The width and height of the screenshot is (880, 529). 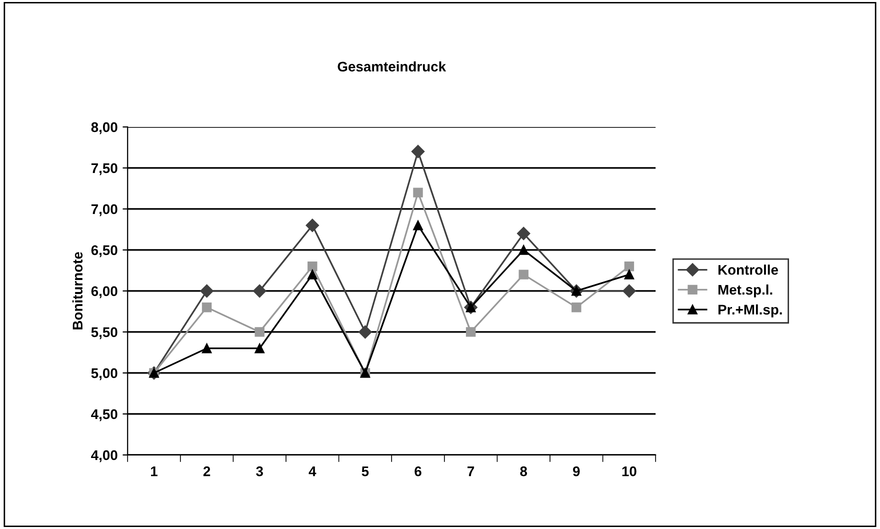 I want to click on x-tick-label: 2, so click(x=206, y=471).